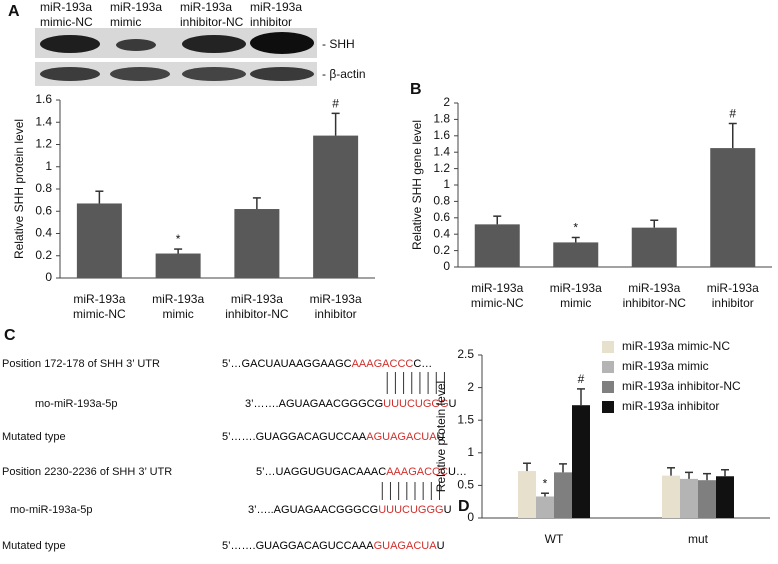  Describe the element at coordinates (401, 437) in the screenshot. I see `sequence-part: AGUAGACUA` at that location.